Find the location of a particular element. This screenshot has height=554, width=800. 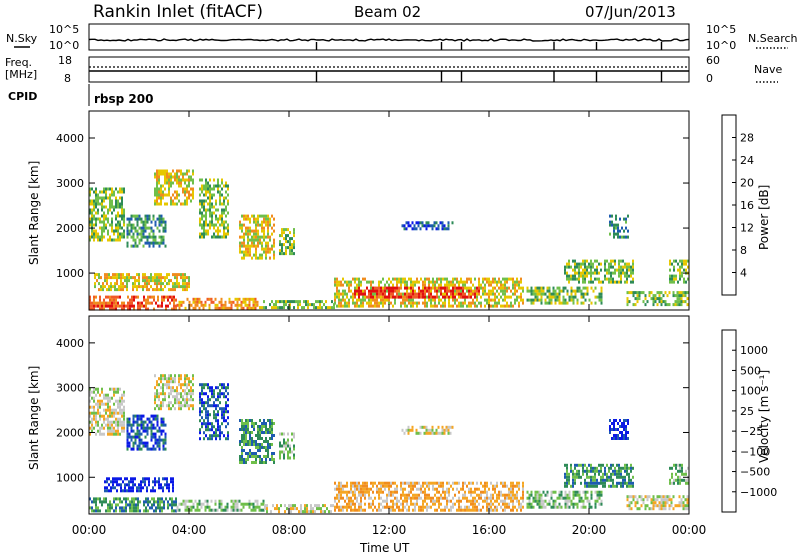

colorbar-tick-label: 8 is located at coordinates (743, 250).